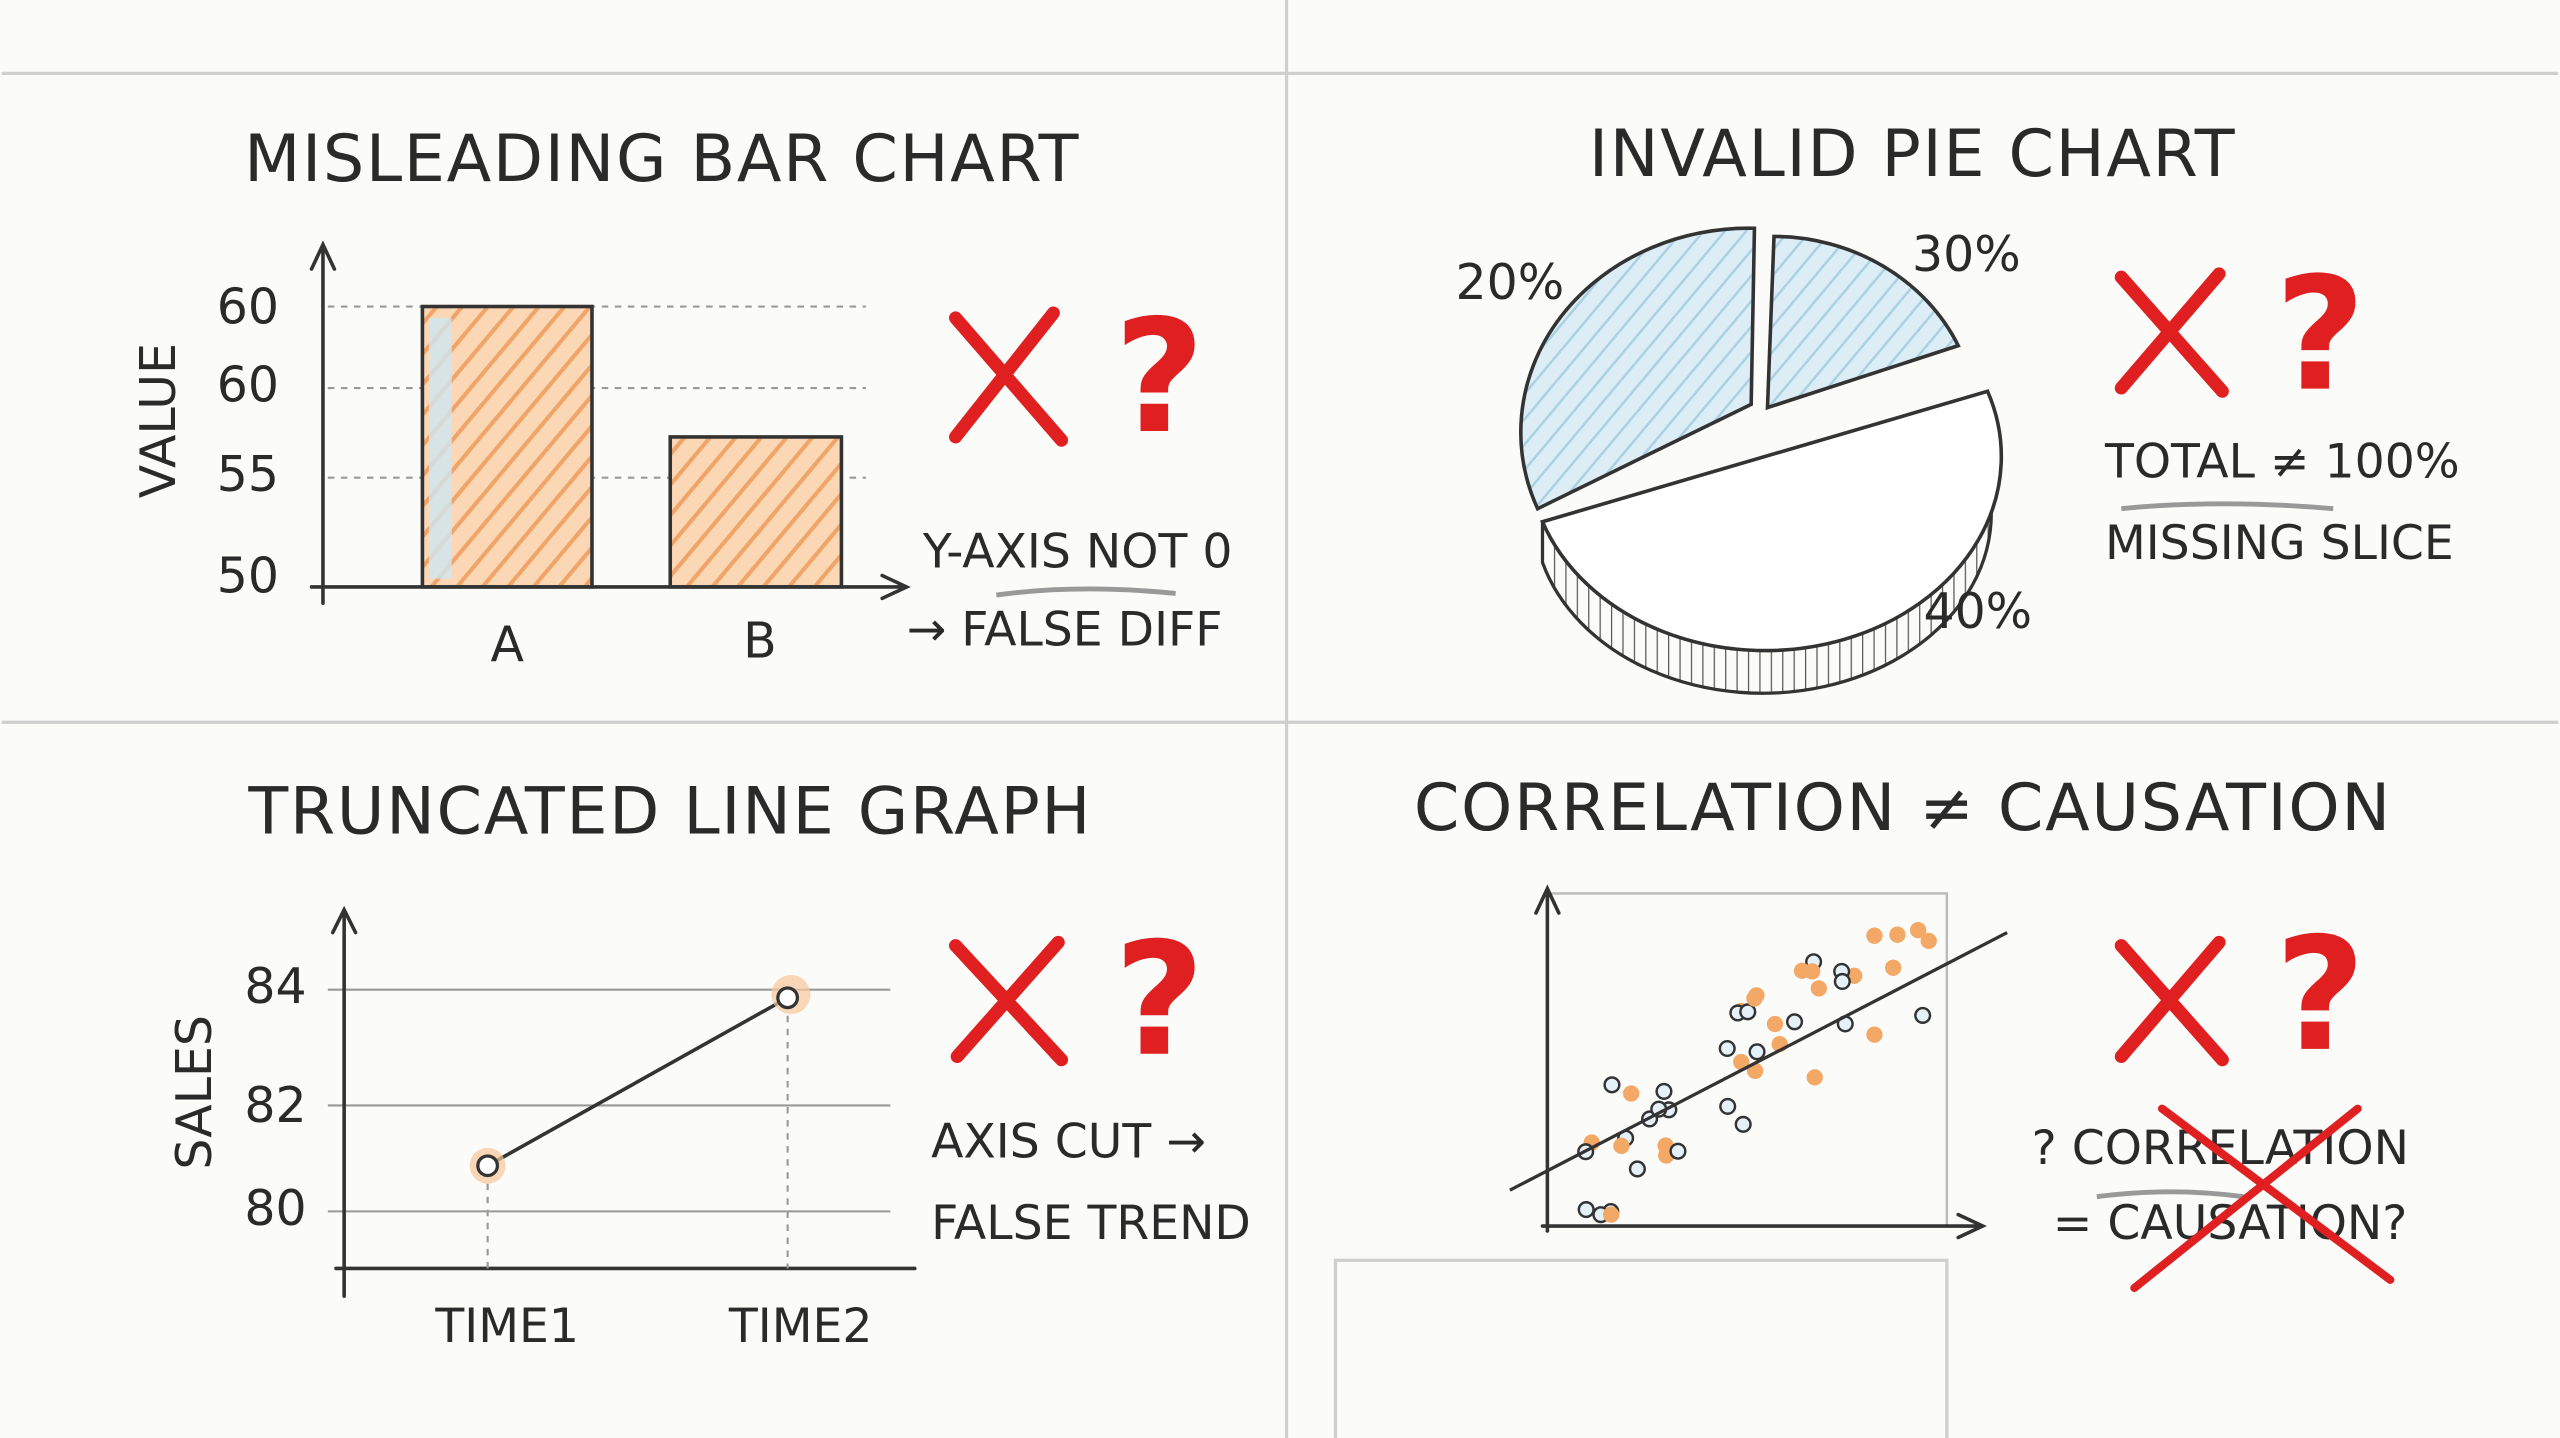 The image size is (2560, 1438). Describe the element at coordinates (507, 644) in the screenshot. I see `x-tick-label: A` at that location.